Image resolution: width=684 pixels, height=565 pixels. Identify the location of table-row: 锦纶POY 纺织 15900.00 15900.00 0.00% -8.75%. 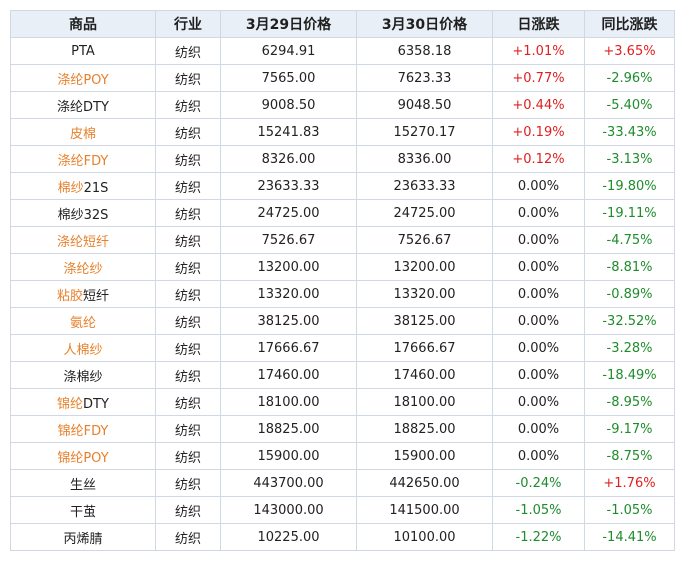
(342, 456).